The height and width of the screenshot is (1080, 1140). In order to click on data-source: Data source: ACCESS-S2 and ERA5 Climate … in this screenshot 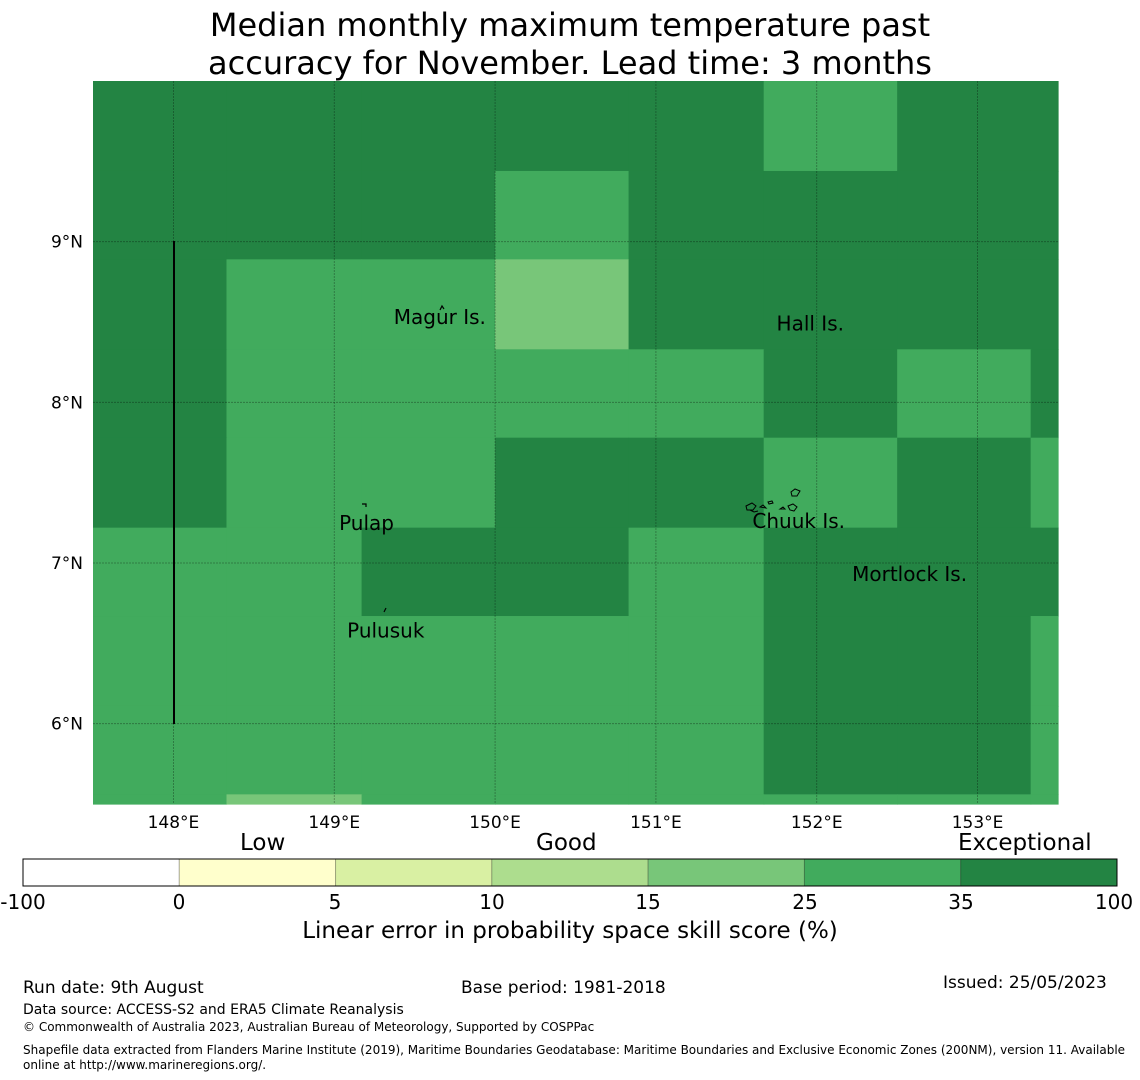, I will do `click(213, 1010)`.